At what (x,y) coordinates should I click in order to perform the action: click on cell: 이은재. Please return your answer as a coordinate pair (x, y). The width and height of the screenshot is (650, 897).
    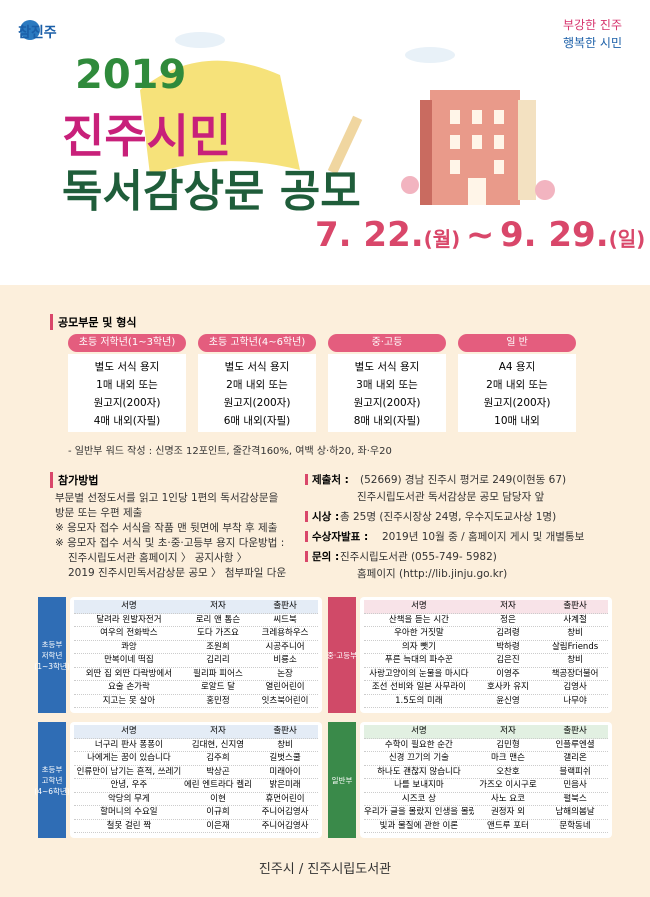
    Looking at the image, I should click on (218, 825).